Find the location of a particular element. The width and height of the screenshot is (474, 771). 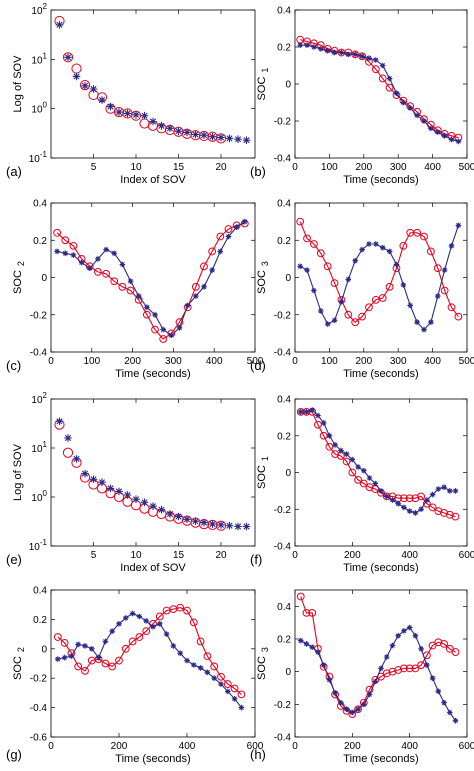

panel-letter: (e) is located at coordinates (14, 559).